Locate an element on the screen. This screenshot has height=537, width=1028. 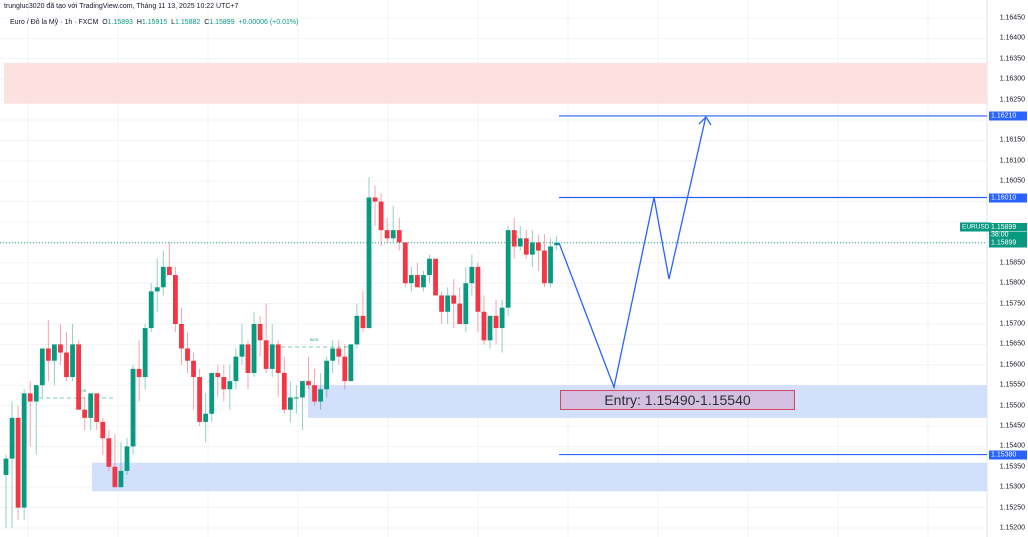
arrow-head-icon is located at coordinates (705, 120).